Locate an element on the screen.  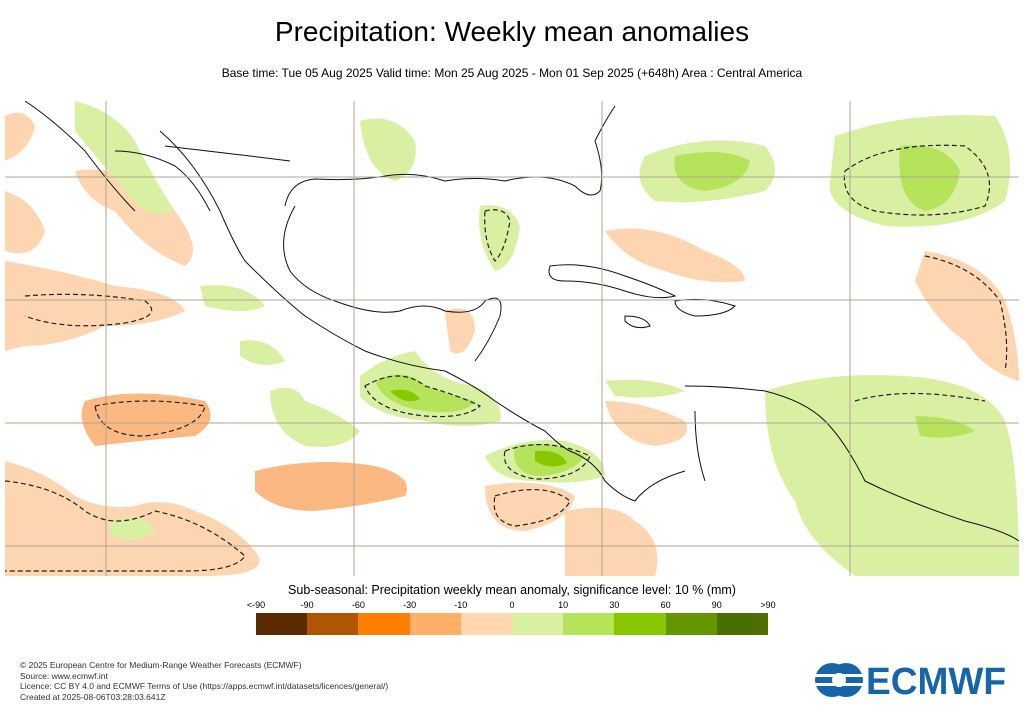
legend-ticks: <-90 -90 -60 -30 -10 0 10 30 60 90 >90 is located at coordinates (511, 606).